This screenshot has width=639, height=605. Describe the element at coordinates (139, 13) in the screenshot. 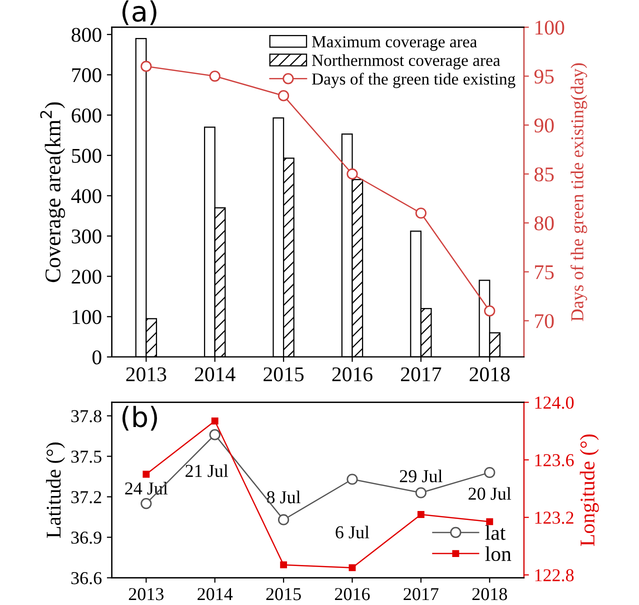

I see `chart-title: (a)` at that location.